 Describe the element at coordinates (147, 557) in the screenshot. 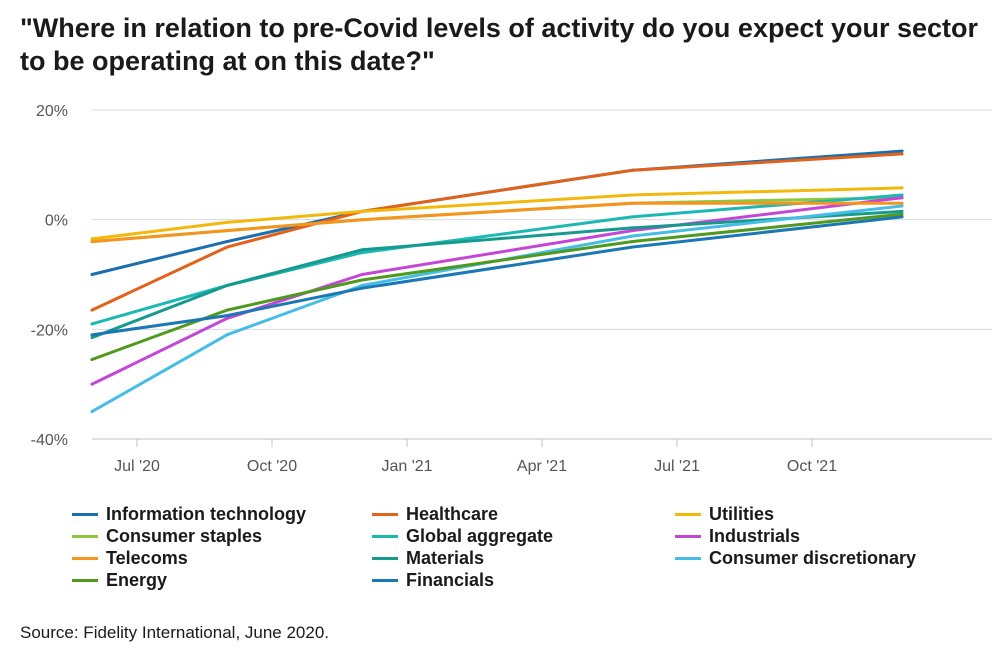

I see `legend-label: Telecoms` at that location.